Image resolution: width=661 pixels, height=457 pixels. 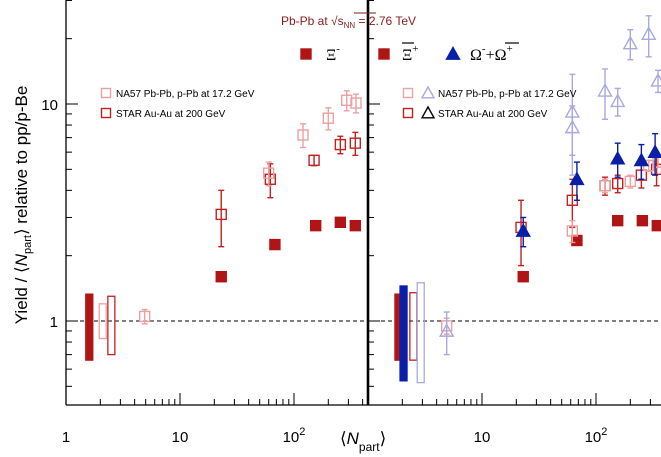 I want to click on y-tick-label: 1, so click(x=54, y=322).